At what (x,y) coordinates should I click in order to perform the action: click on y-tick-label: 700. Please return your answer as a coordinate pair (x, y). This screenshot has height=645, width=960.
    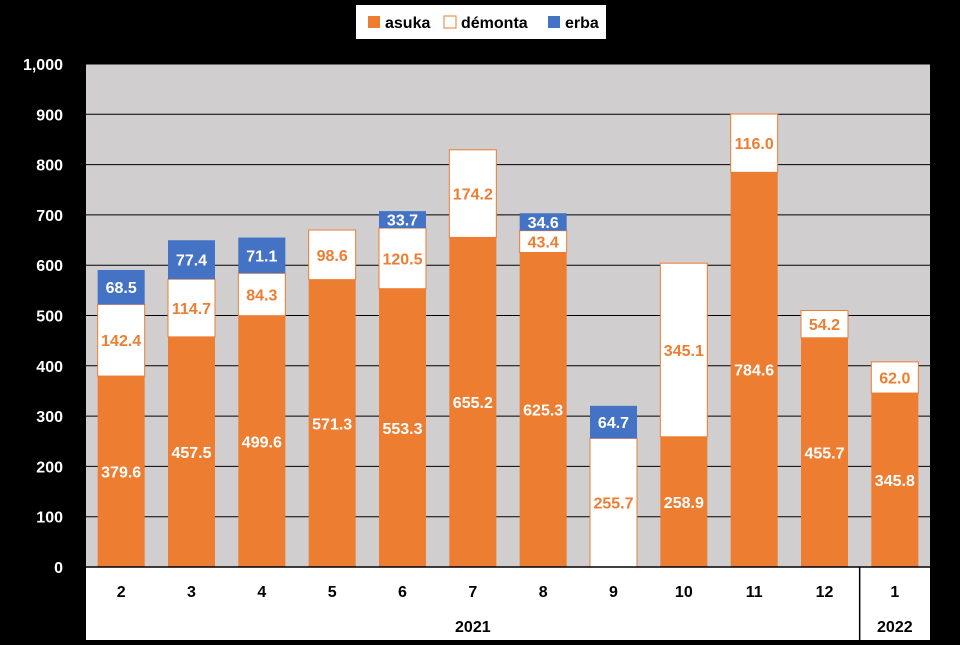
    Looking at the image, I should click on (49, 216).